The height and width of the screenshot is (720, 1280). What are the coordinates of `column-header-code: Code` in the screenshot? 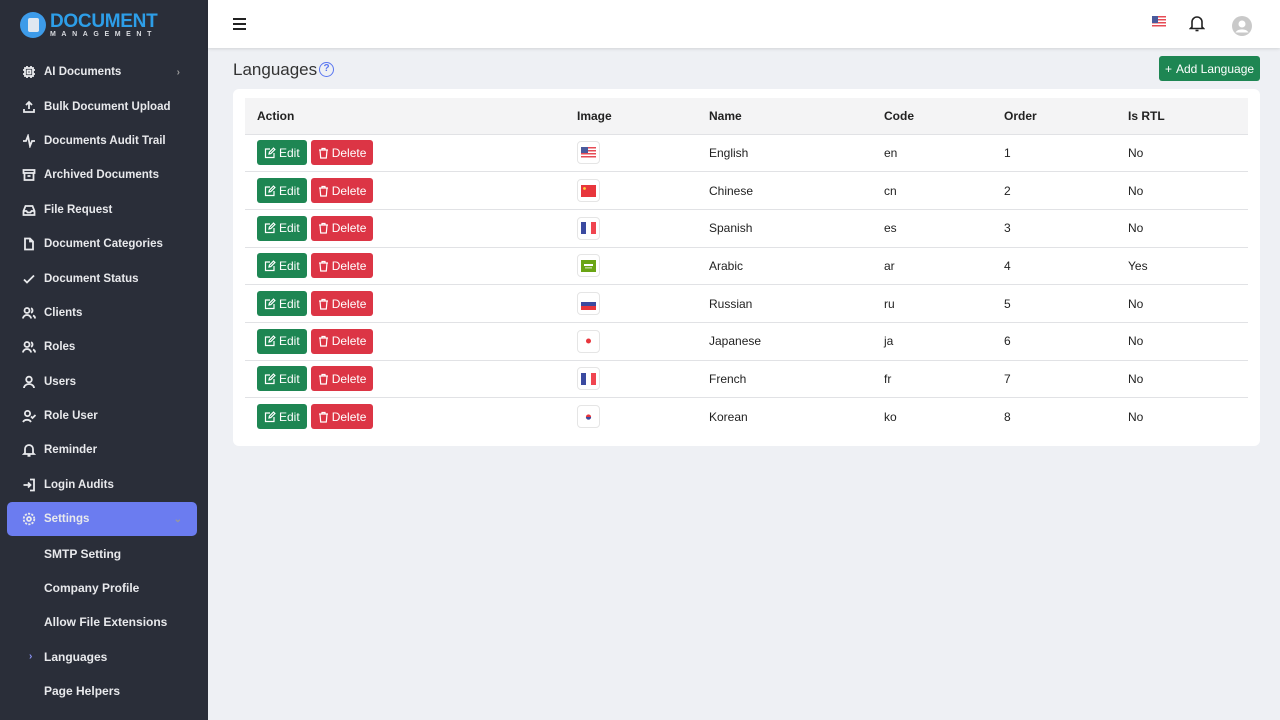 It's located at (932, 116).